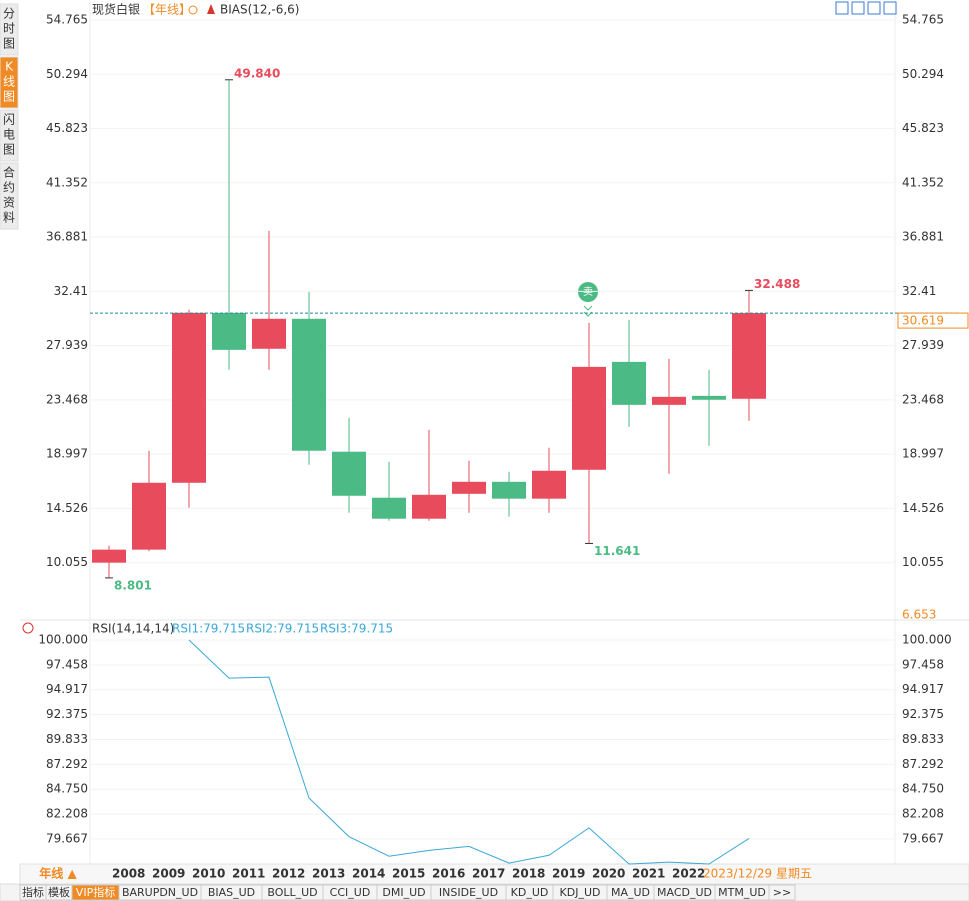 This screenshot has width=969, height=901. I want to click on side-tab-label: 电, so click(9, 135).